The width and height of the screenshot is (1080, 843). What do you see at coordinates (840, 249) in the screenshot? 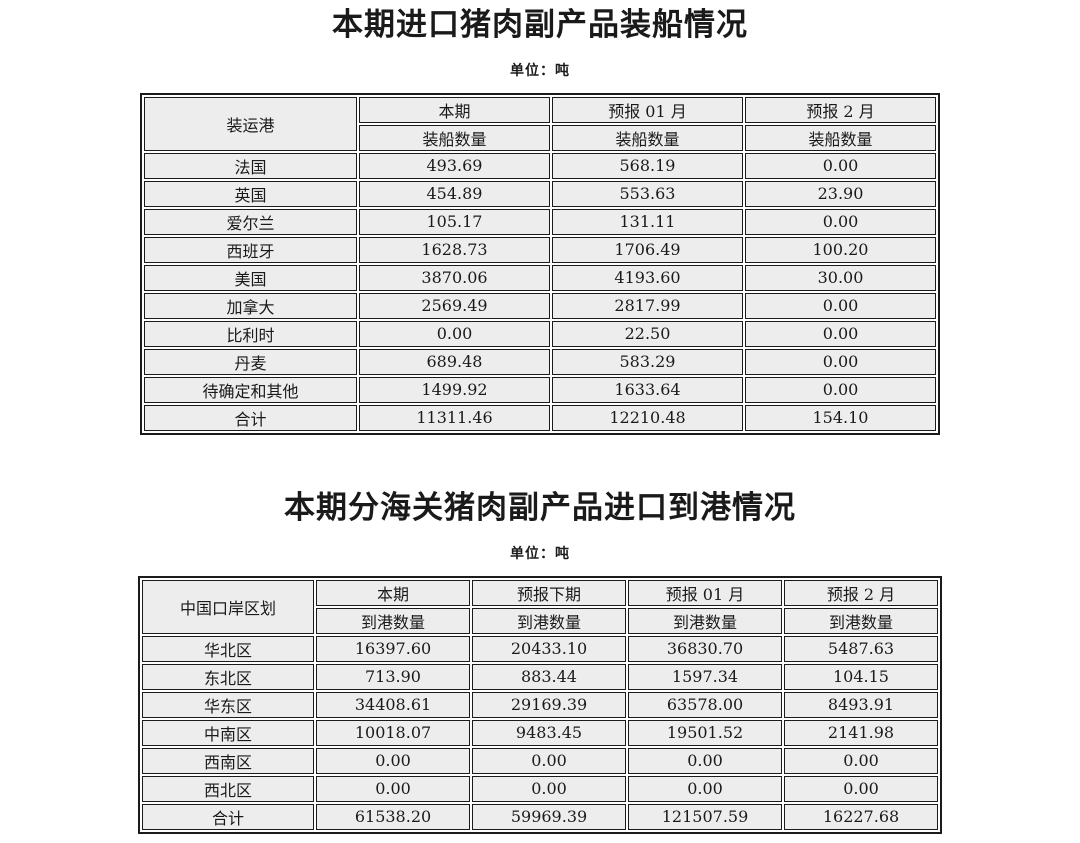
I see `cell-value: 100.20` at bounding box center [840, 249].